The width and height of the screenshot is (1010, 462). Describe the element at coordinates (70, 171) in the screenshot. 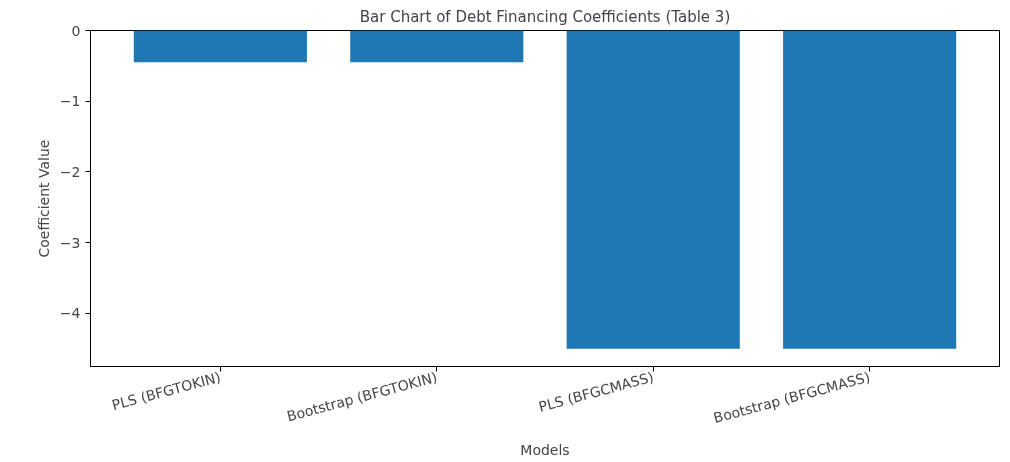

I see `y-tick-label: −2` at that location.